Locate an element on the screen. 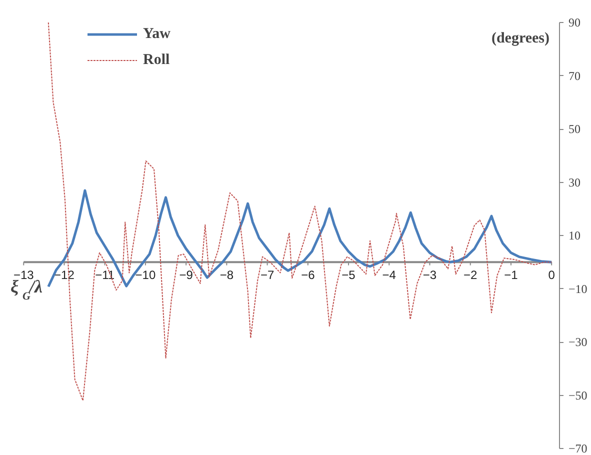 The image size is (591, 455). x-tick-label: 0 is located at coordinates (552, 275).